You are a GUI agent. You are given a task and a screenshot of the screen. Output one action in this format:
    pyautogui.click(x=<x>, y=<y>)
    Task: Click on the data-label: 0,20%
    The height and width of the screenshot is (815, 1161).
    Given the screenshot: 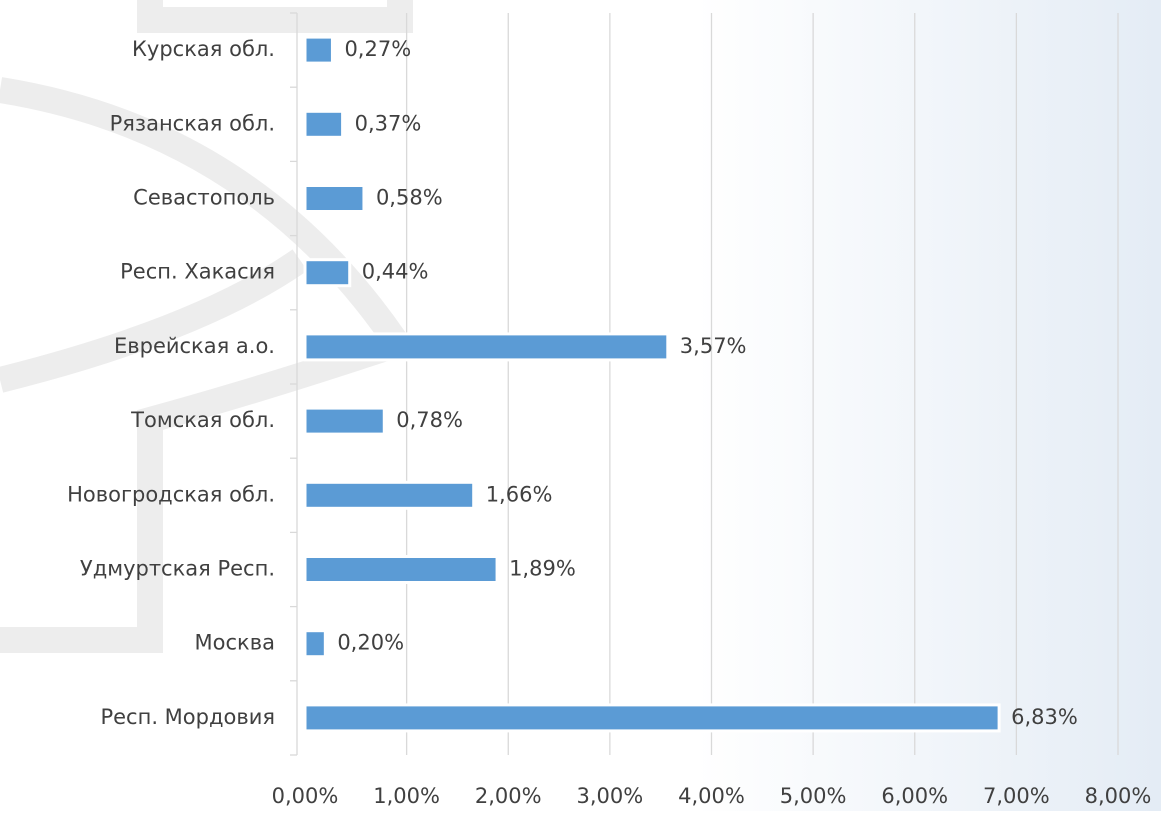 What is the action you would take?
    pyautogui.click(x=370, y=643)
    